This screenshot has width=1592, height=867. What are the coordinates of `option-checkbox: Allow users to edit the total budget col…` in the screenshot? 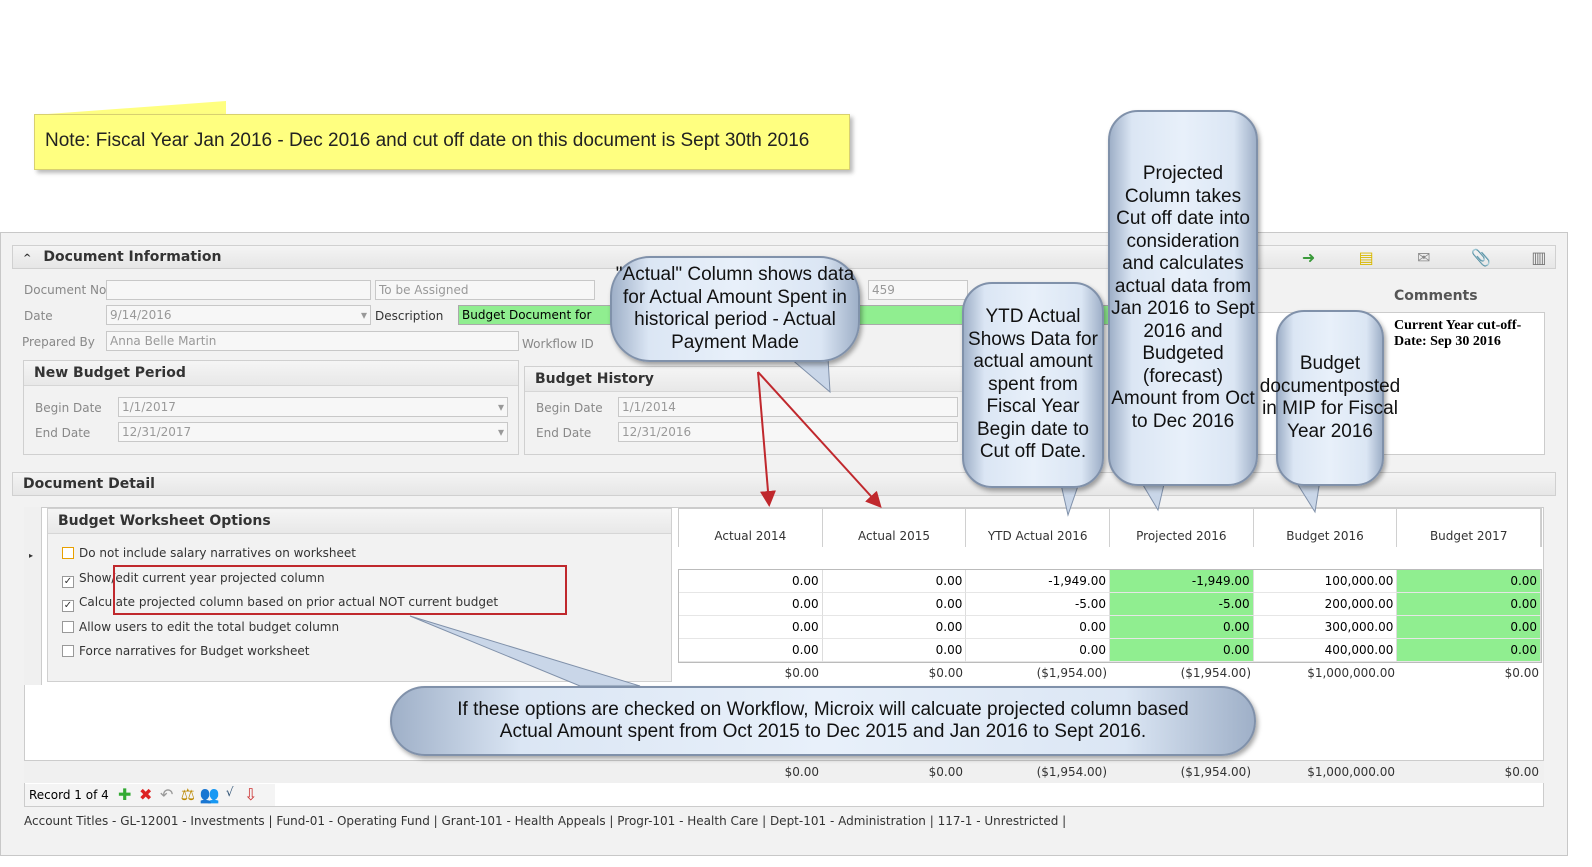 It's located at (280, 632).